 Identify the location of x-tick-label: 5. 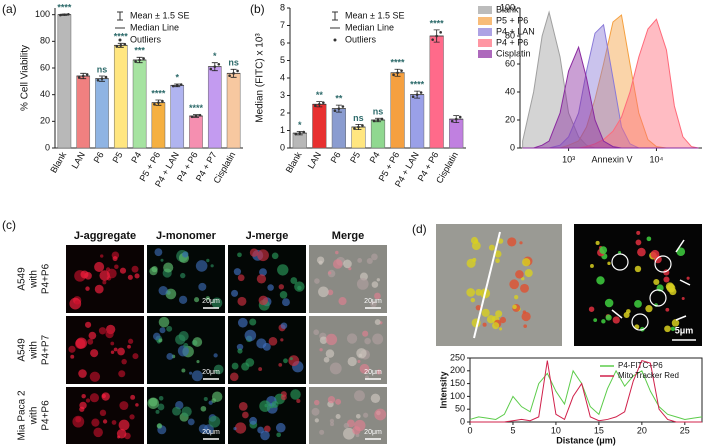
(512, 430).